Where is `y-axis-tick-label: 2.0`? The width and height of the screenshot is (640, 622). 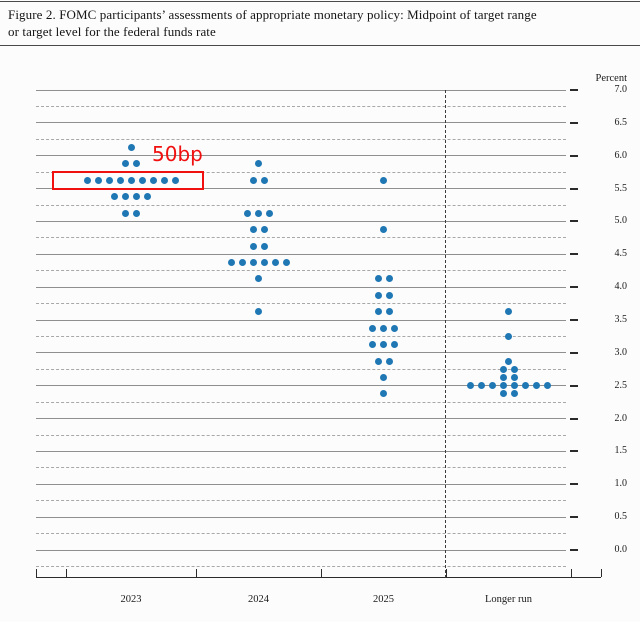
y-axis-tick-label: 2.0 is located at coordinates (621, 418).